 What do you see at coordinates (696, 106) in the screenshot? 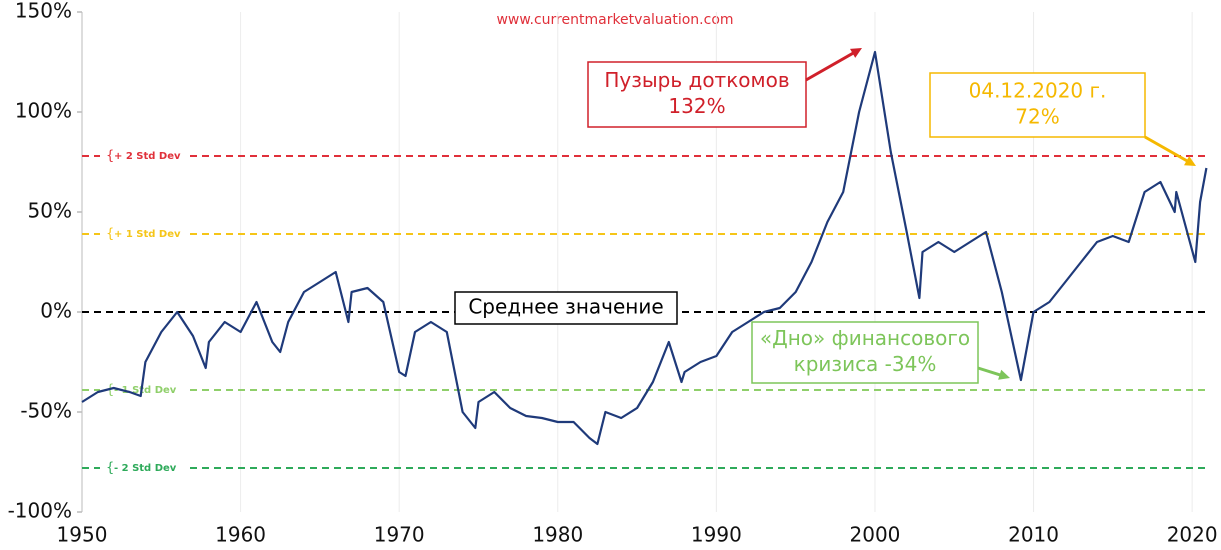
I see `annotation-text: 132%` at bounding box center [696, 106].